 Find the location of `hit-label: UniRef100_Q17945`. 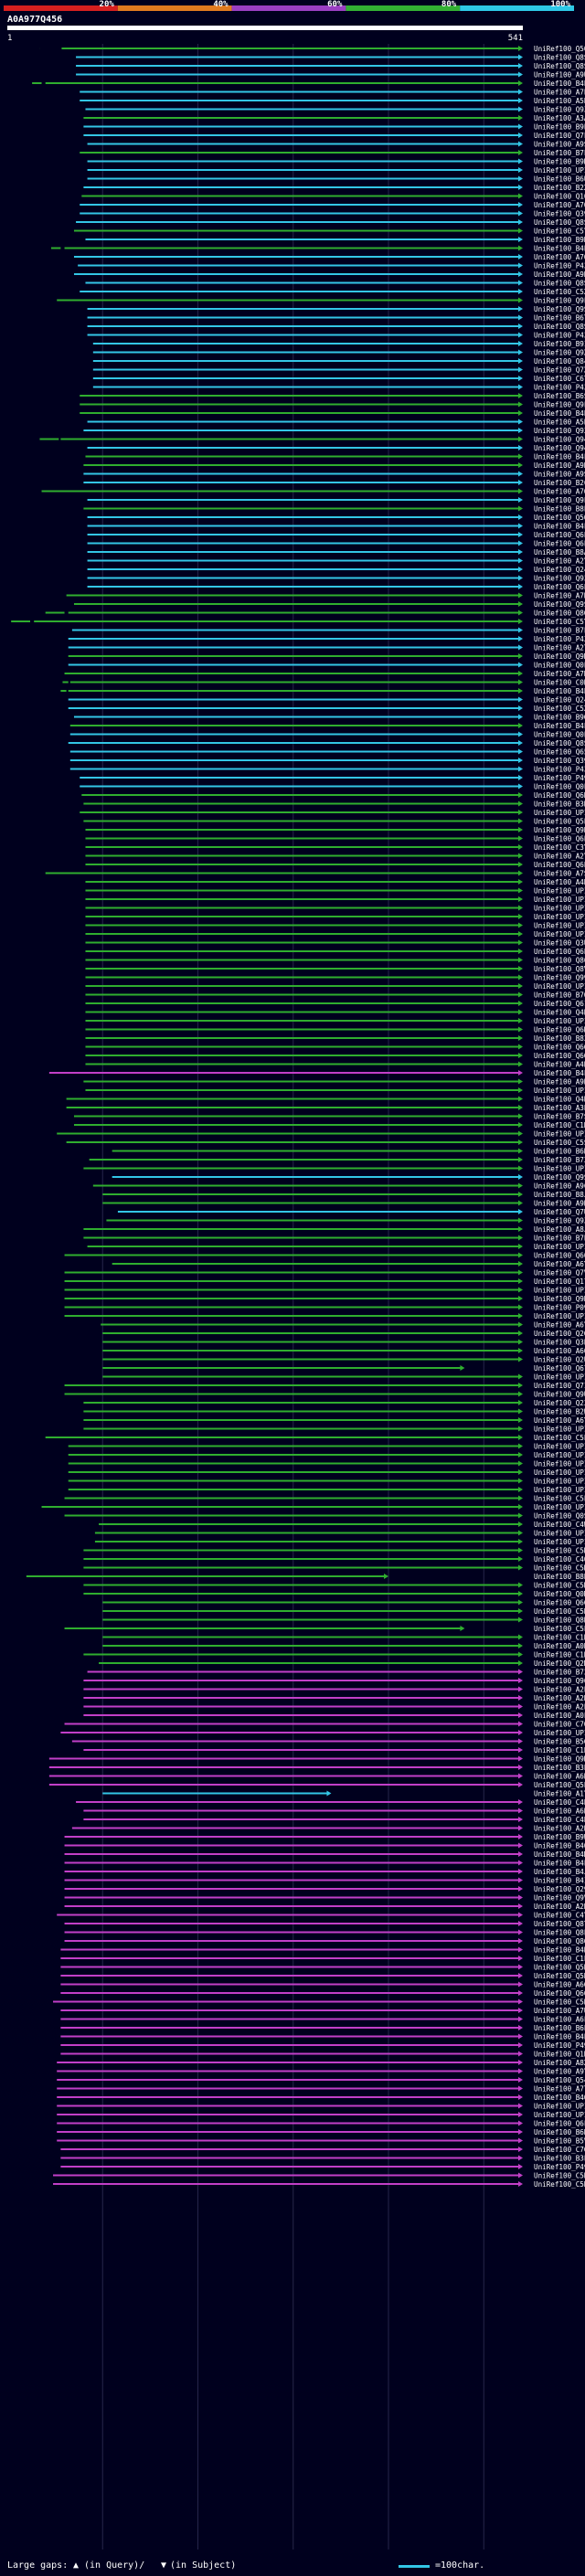

hit-label: UniRef100_Q17945 is located at coordinates (560, 1281).